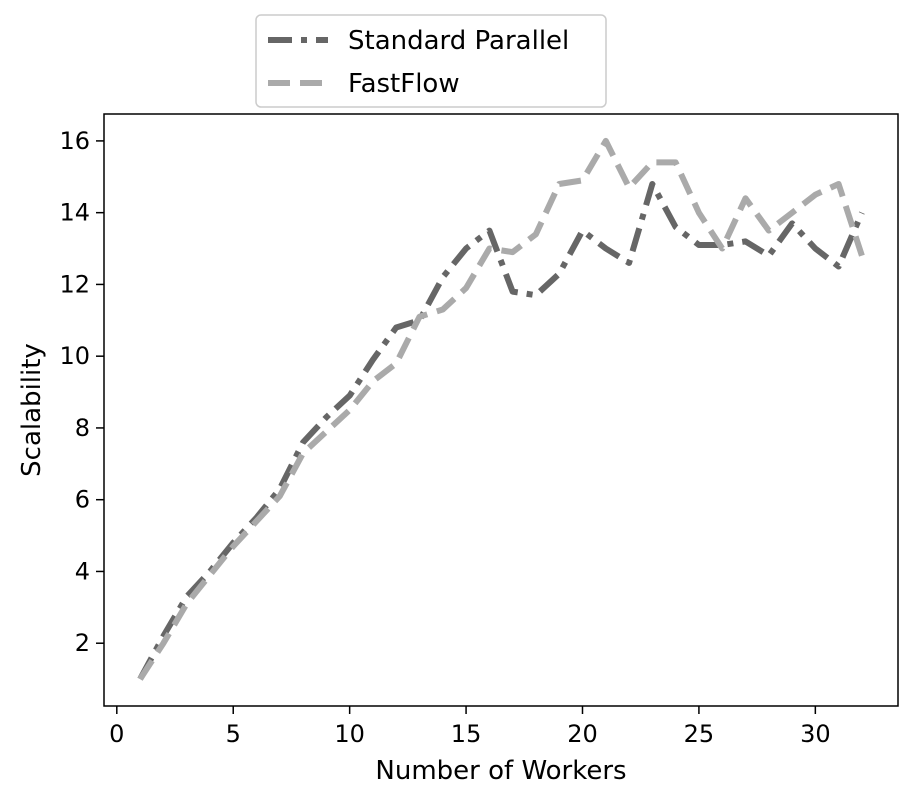  What do you see at coordinates (233, 734) in the screenshot?
I see `x-tick-label: 5` at bounding box center [233, 734].